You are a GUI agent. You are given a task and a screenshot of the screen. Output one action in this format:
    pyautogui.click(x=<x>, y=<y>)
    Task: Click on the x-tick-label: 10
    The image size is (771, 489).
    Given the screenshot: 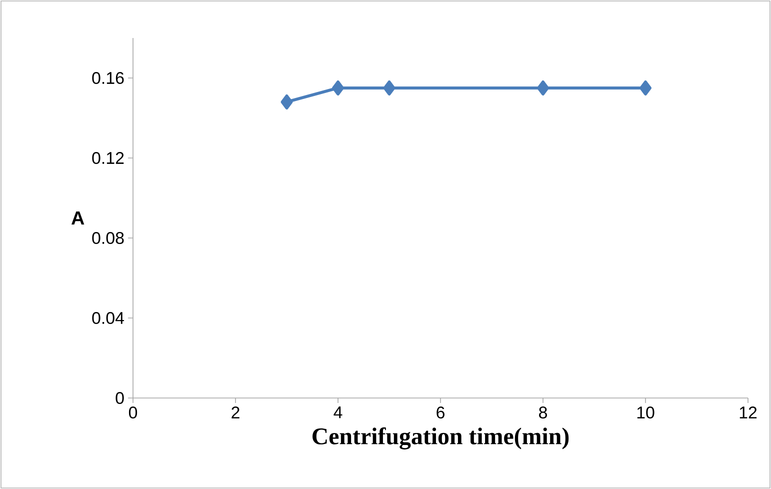 What is the action you would take?
    pyautogui.click(x=645, y=412)
    